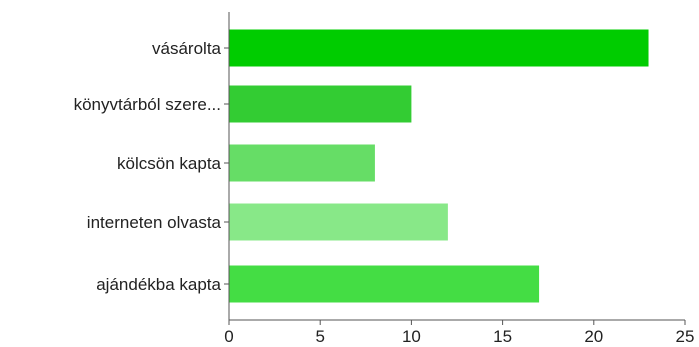  What do you see at coordinates (685, 336) in the screenshot?
I see `x-tick-label-5: 25` at bounding box center [685, 336].